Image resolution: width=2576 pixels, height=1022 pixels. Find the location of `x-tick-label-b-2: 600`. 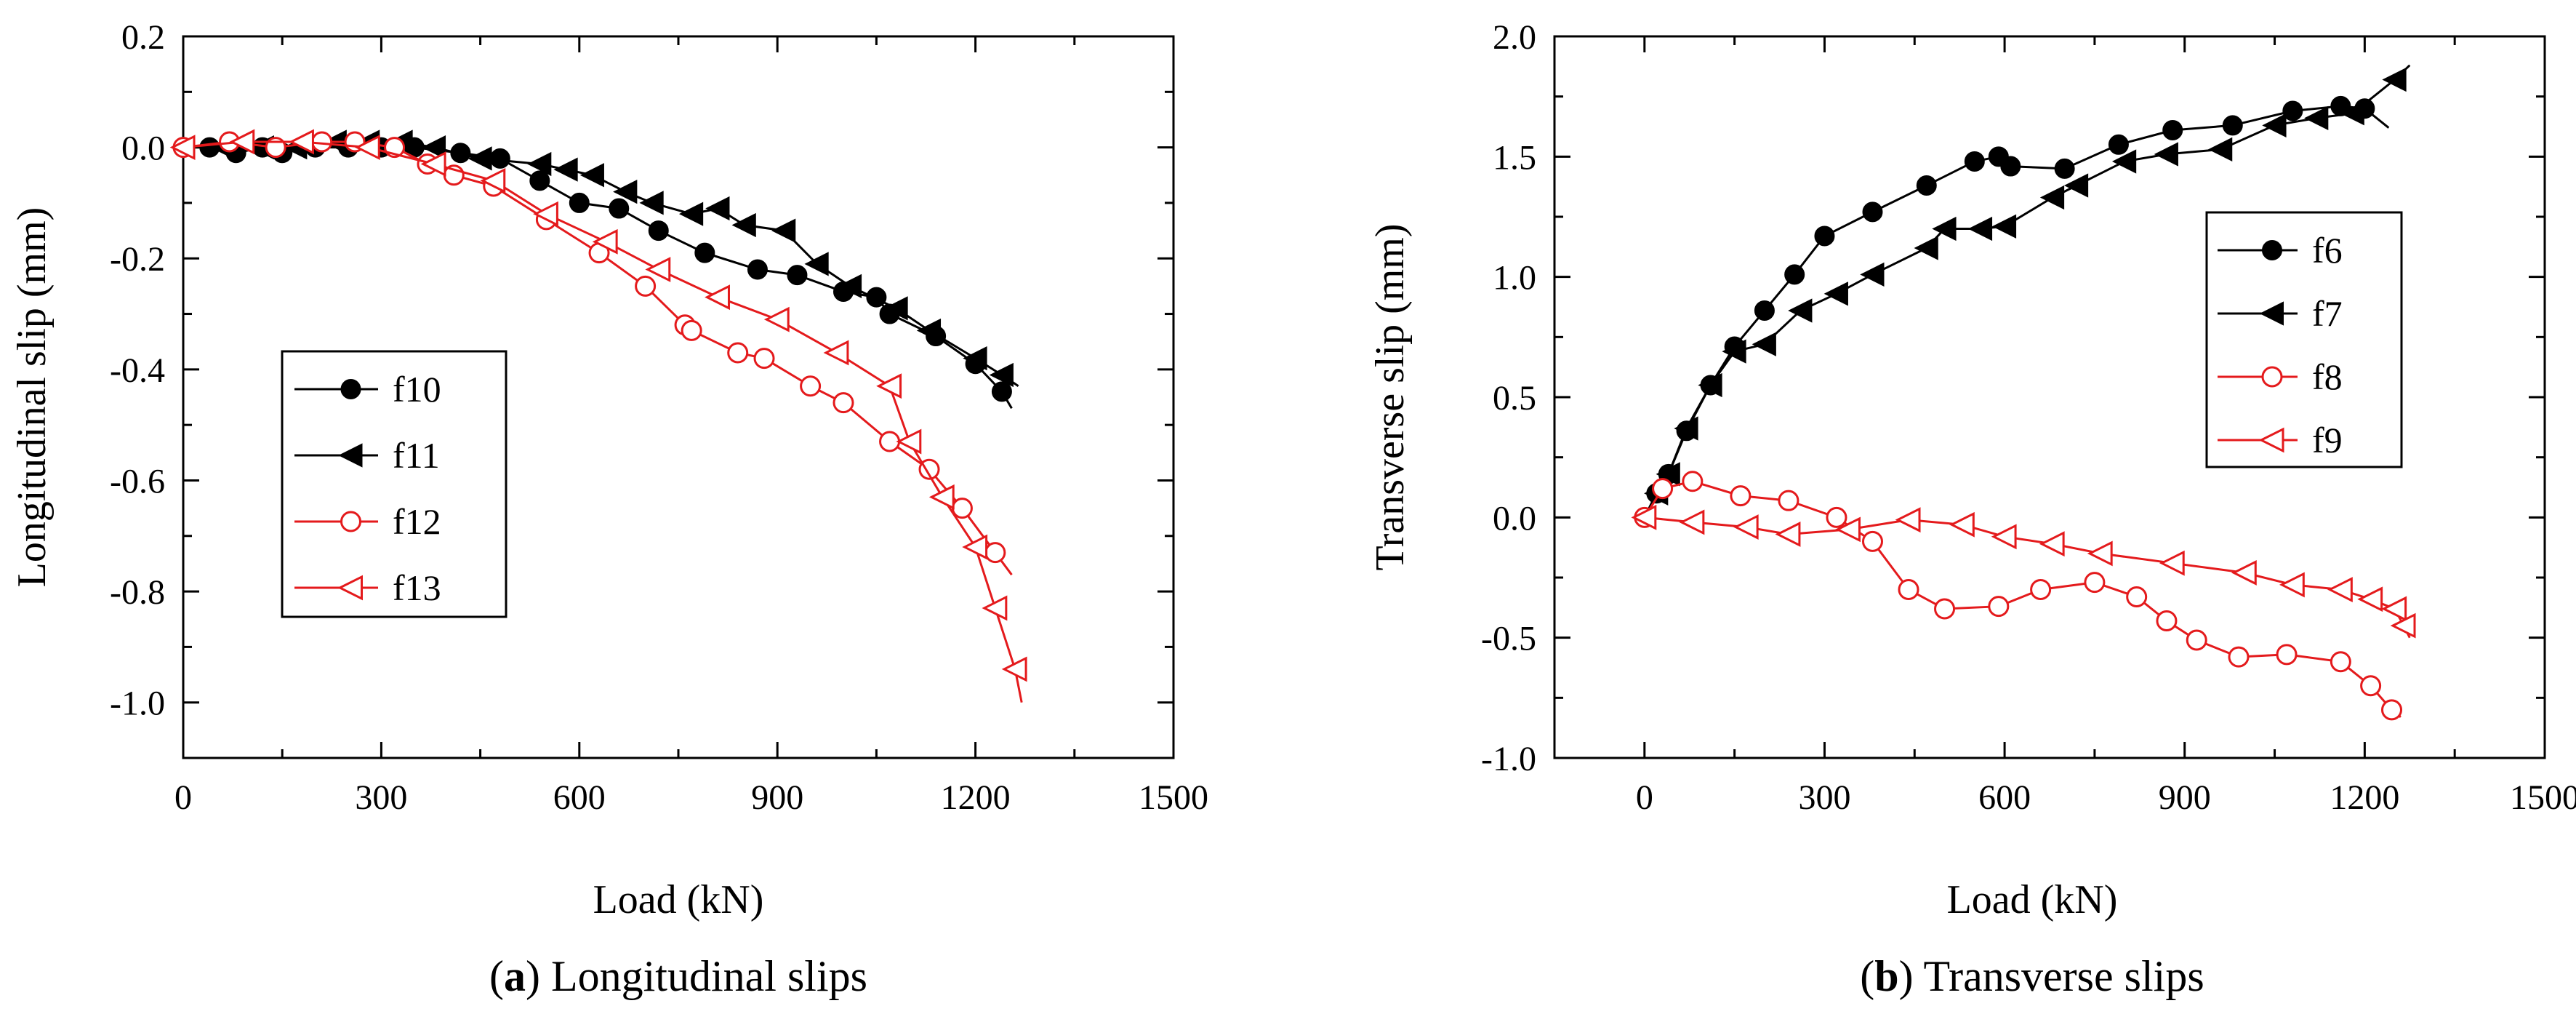

x-tick-label-b-2: 600 is located at coordinates (2005, 797).